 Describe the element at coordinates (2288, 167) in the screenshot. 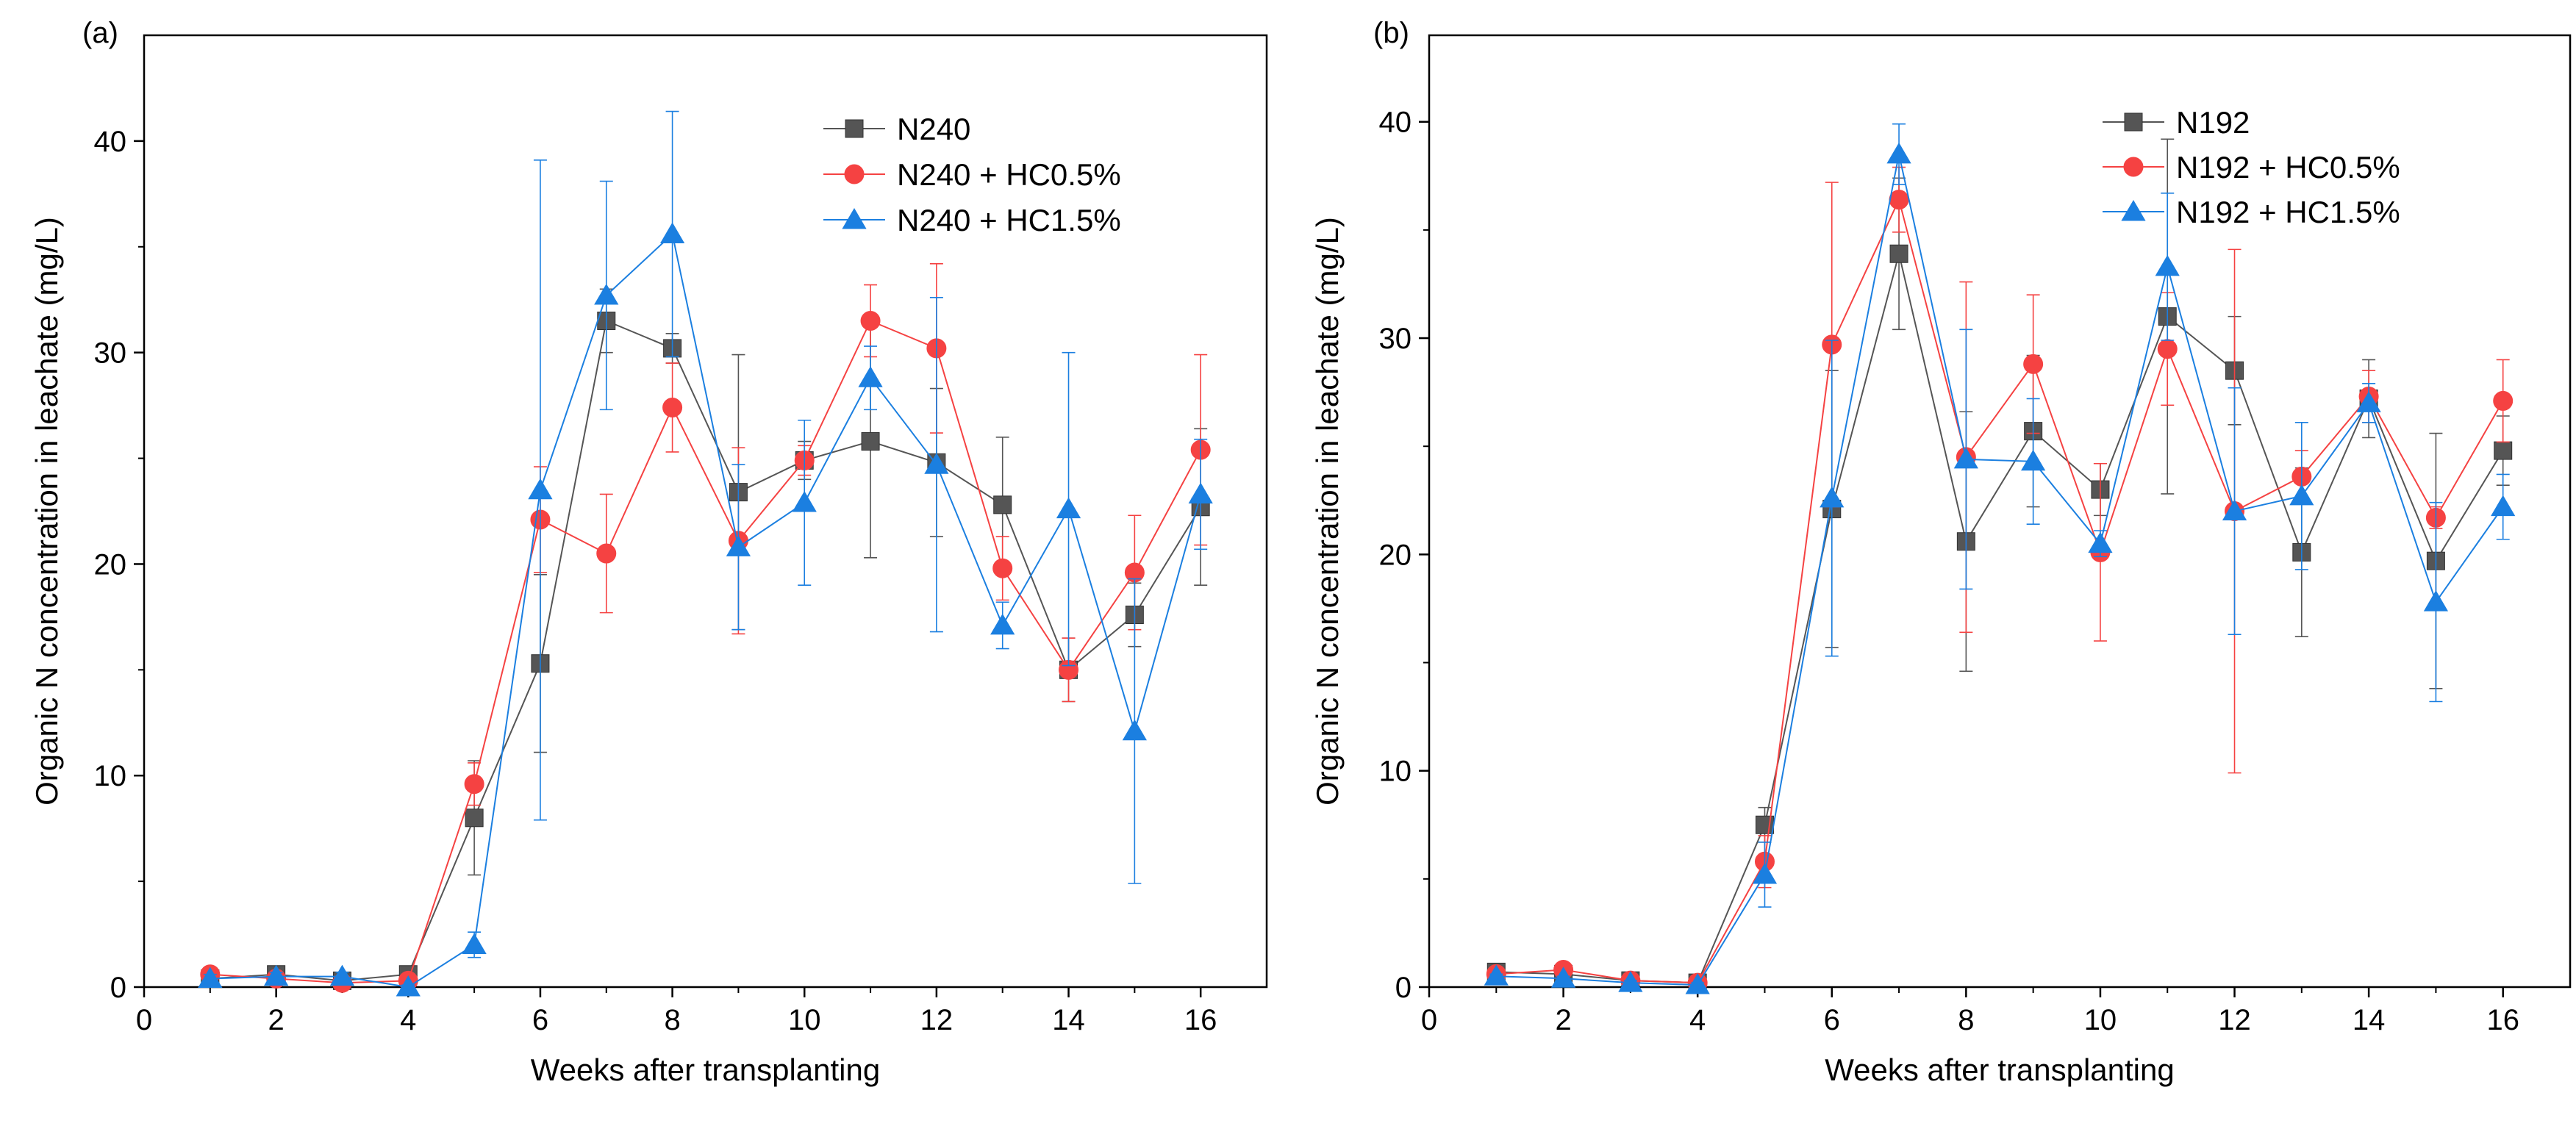

I see `legend-label: N192 + HC0.5%` at that location.